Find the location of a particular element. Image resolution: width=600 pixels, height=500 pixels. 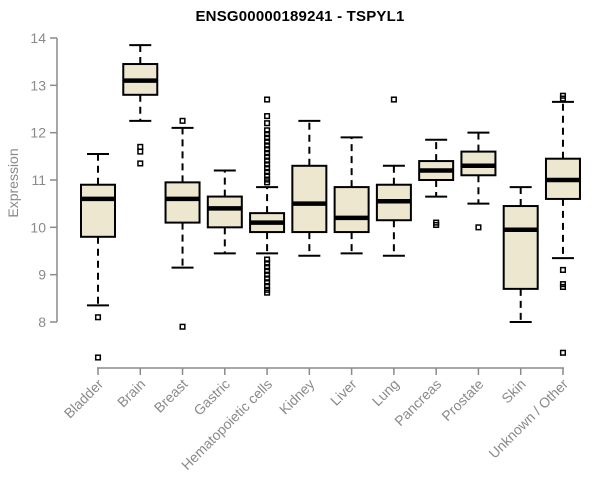

box-lung is located at coordinates (393, 176).